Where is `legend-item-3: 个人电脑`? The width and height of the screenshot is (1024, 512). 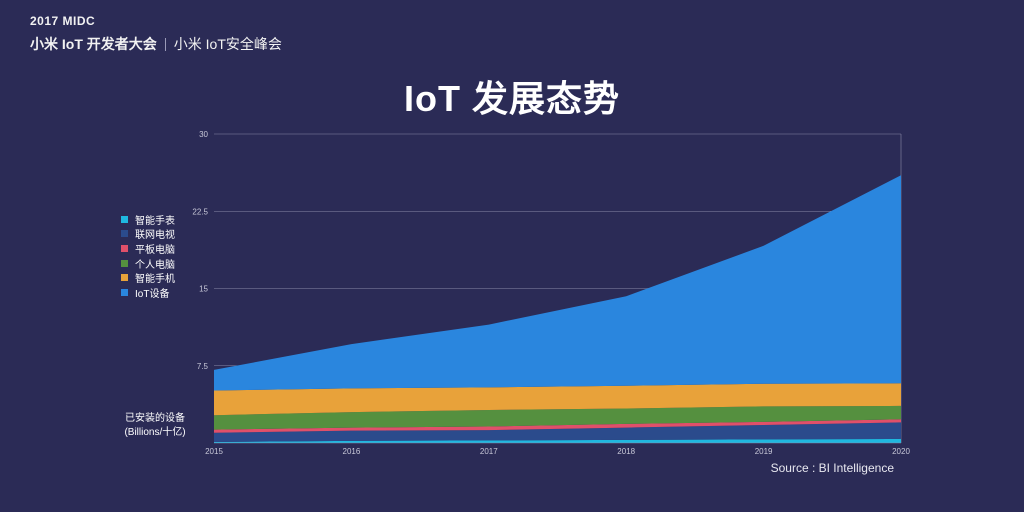
legend-item-3: 个人电脑 is located at coordinates (148, 263).